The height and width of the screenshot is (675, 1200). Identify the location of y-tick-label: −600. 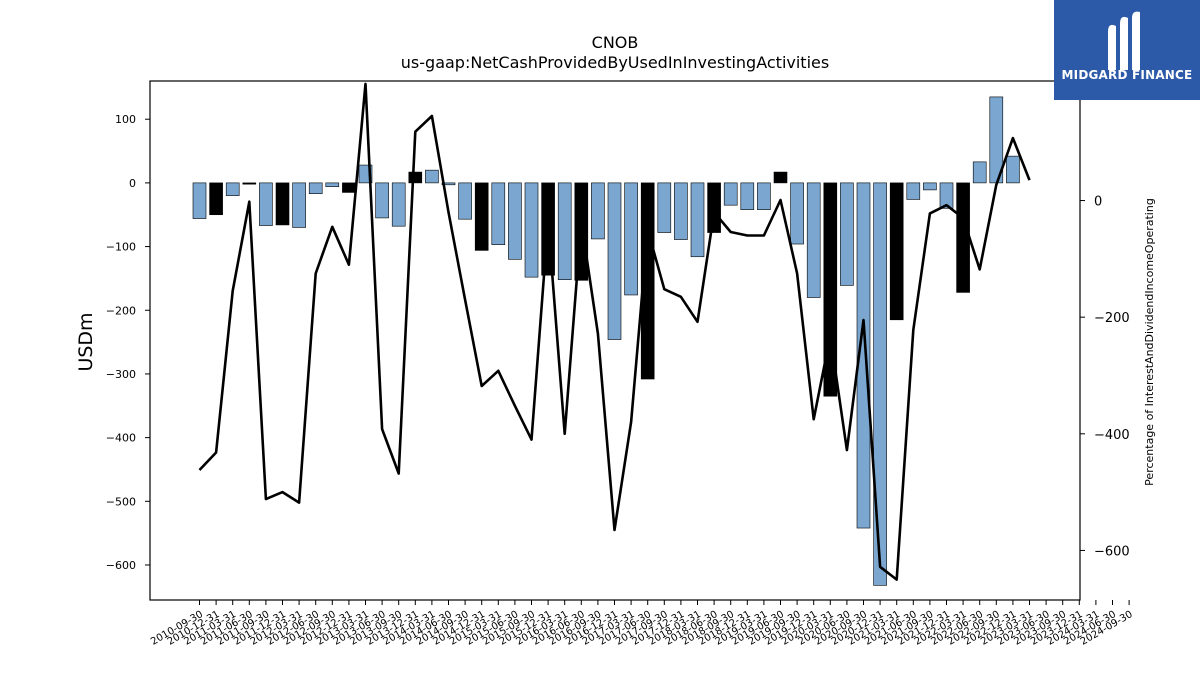
(121, 565).